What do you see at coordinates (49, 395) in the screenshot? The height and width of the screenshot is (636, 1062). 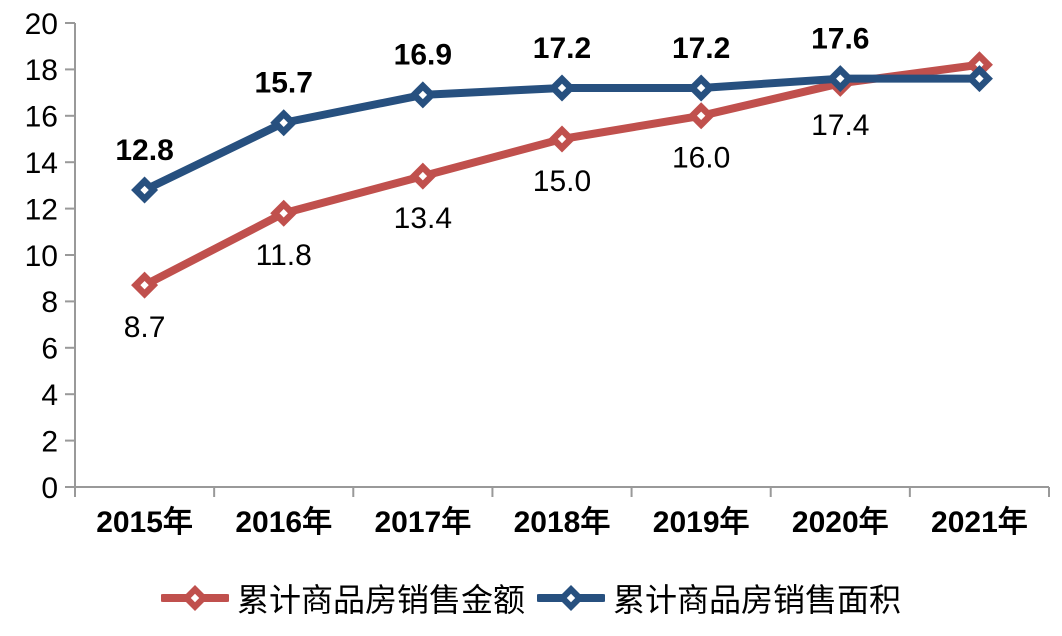 I see `y-tick-label: 4` at bounding box center [49, 395].